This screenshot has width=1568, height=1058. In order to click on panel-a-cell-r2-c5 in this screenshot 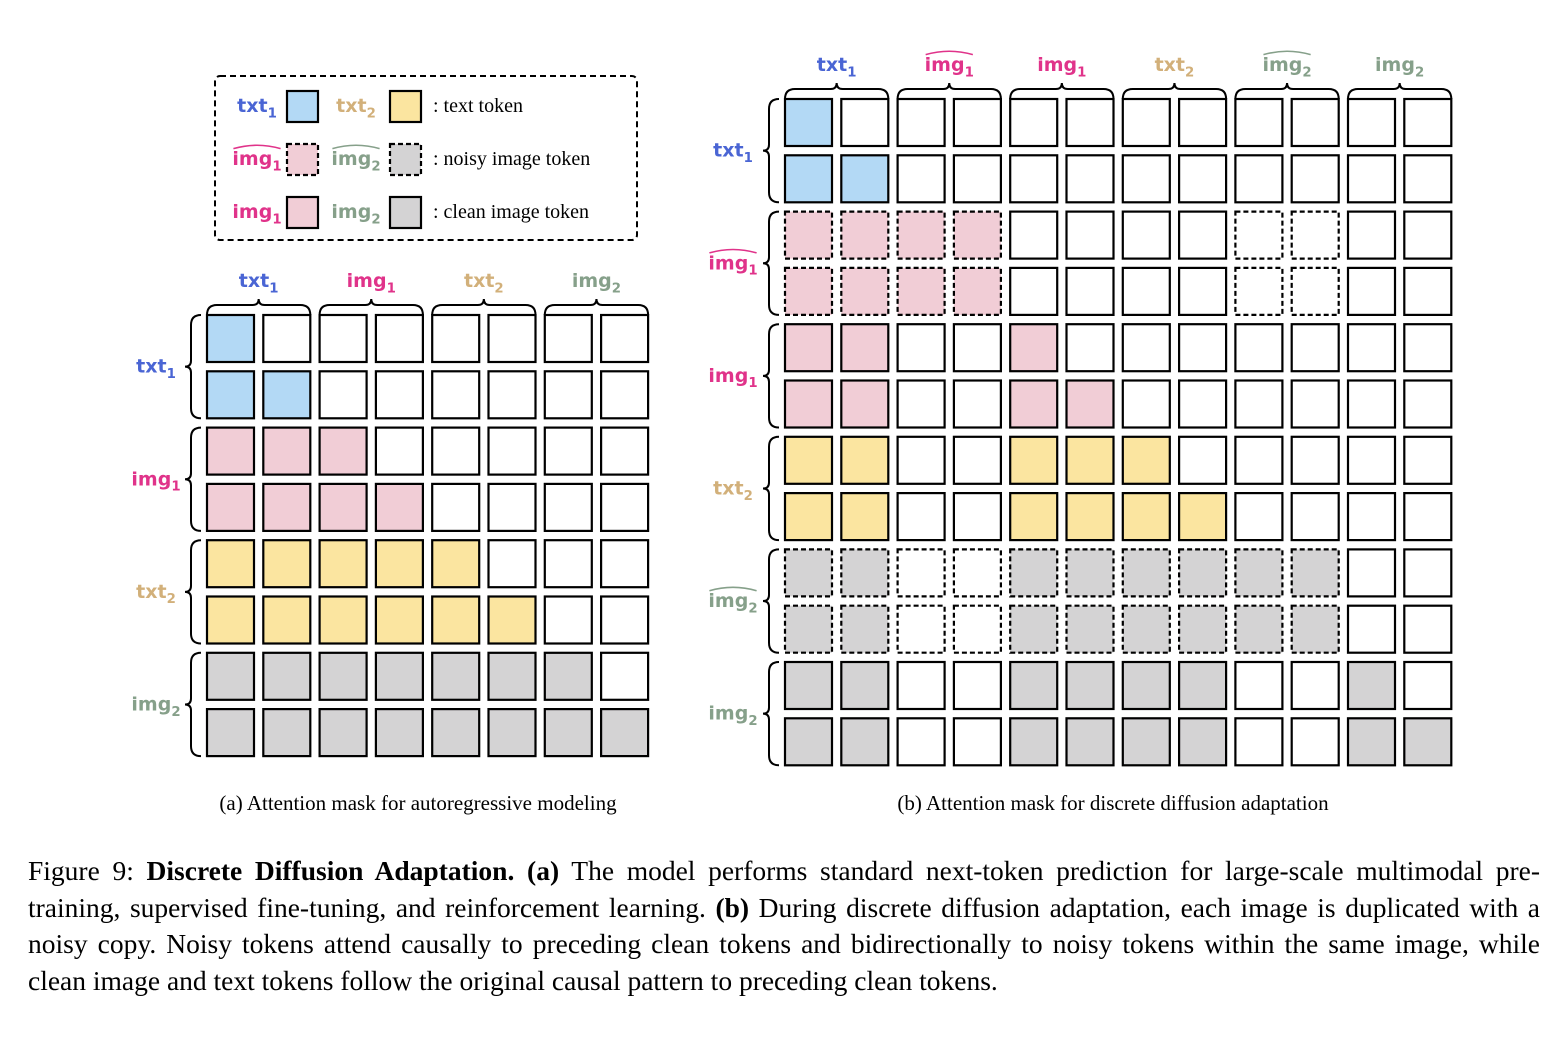, I will do `click(456, 395)`.